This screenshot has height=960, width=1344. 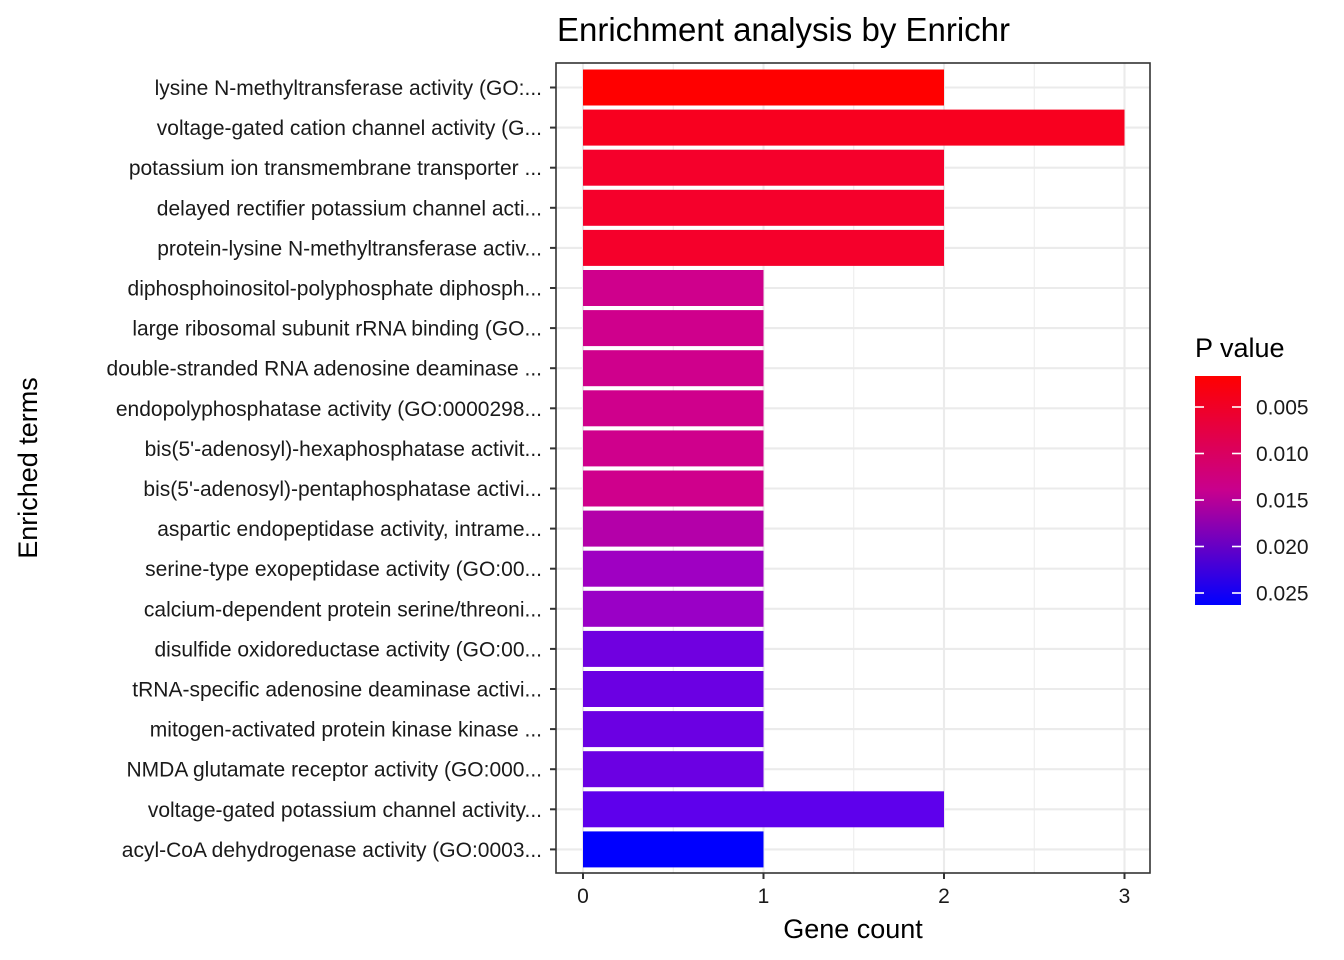 What do you see at coordinates (853, 929) in the screenshot?
I see `x-axis-title: Gene count` at bounding box center [853, 929].